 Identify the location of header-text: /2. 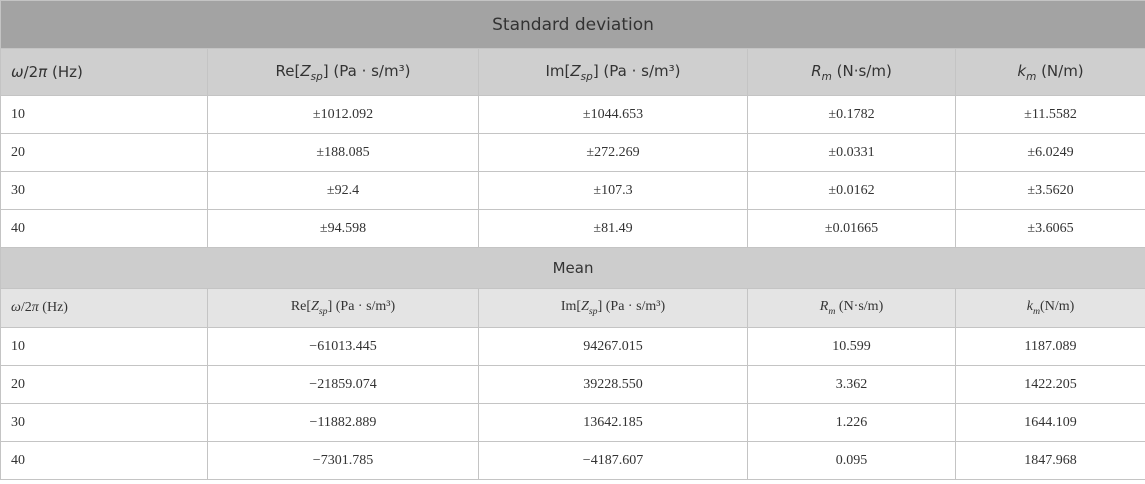
(26, 307).